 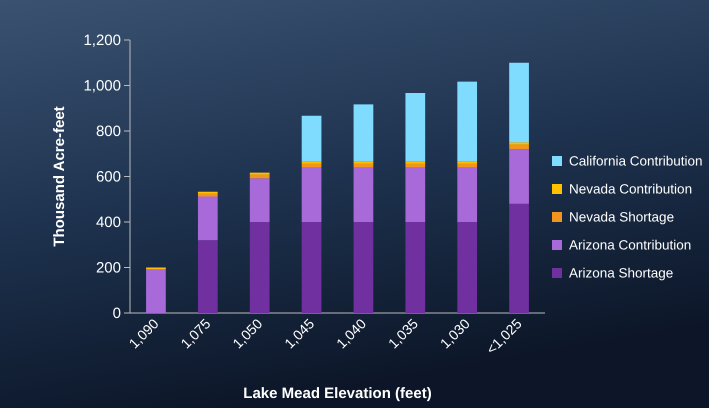 I want to click on y-tick-label: 0, so click(x=116, y=313).